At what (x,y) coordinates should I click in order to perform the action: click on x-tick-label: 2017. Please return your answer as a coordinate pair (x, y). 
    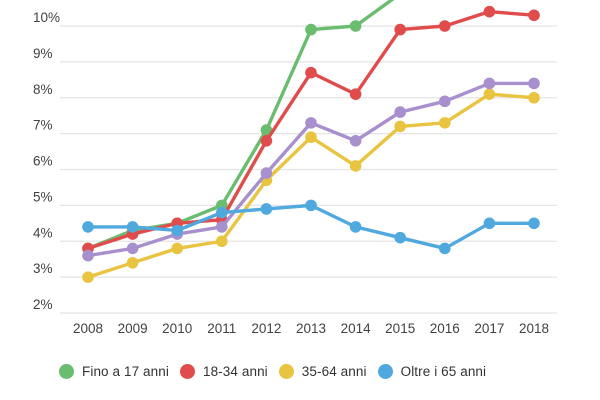
    Looking at the image, I should click on (489, 328).